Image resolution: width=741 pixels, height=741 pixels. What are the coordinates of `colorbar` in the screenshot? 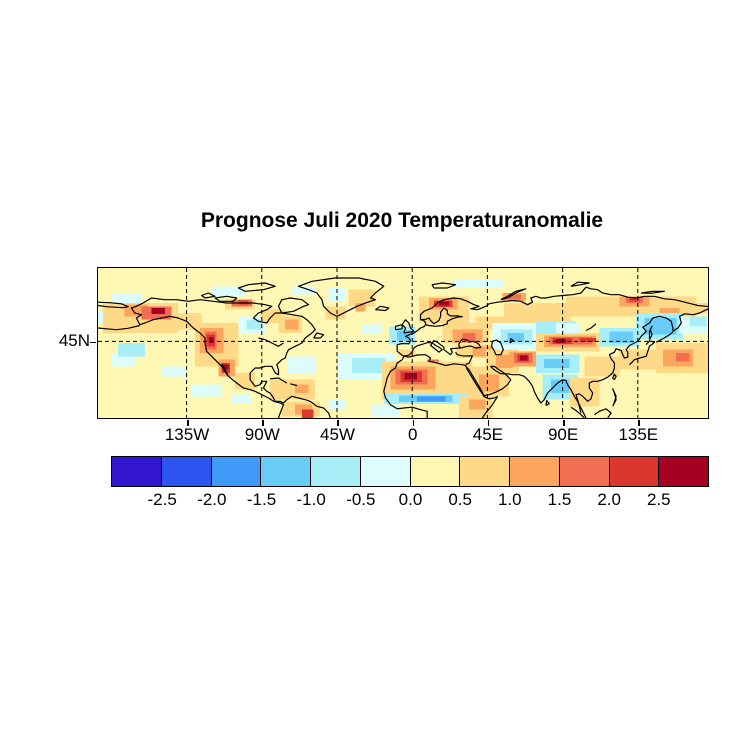 It's located at (410, 471).